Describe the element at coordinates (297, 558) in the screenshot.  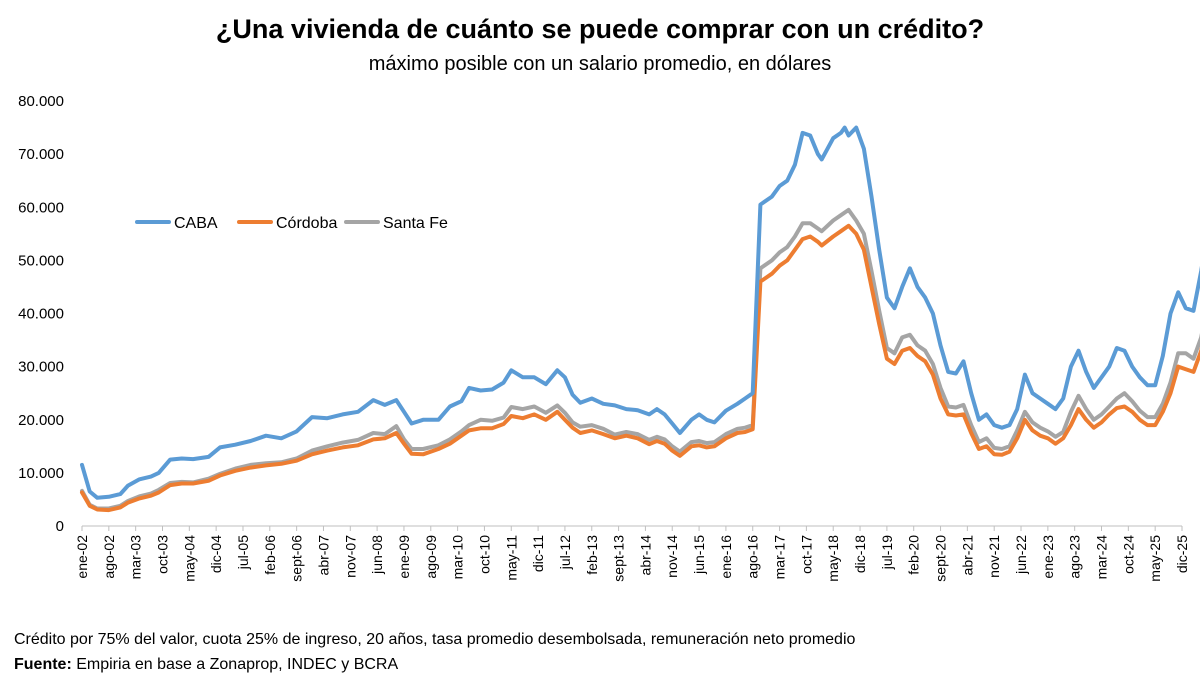
I see `x-tick-label: sept-06` at that location.